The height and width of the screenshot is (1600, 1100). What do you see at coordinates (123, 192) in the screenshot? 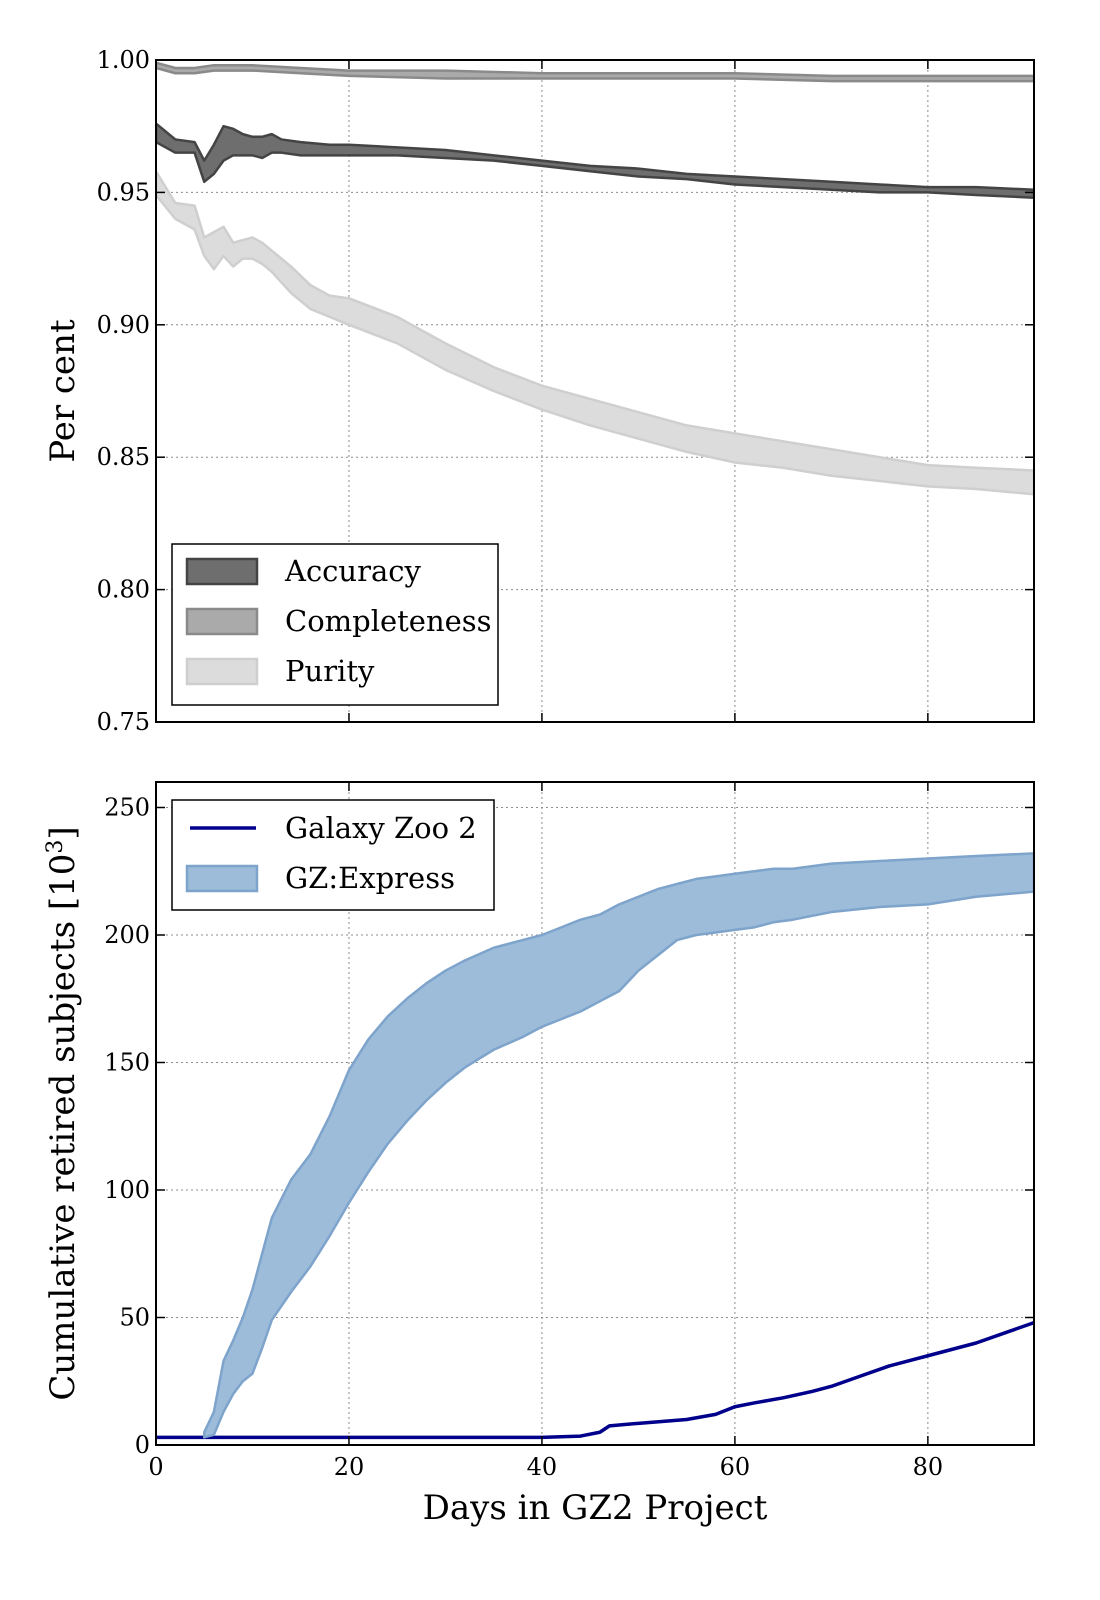
I see `y-tick-label: 0.95` at bounding box center [123, 192].